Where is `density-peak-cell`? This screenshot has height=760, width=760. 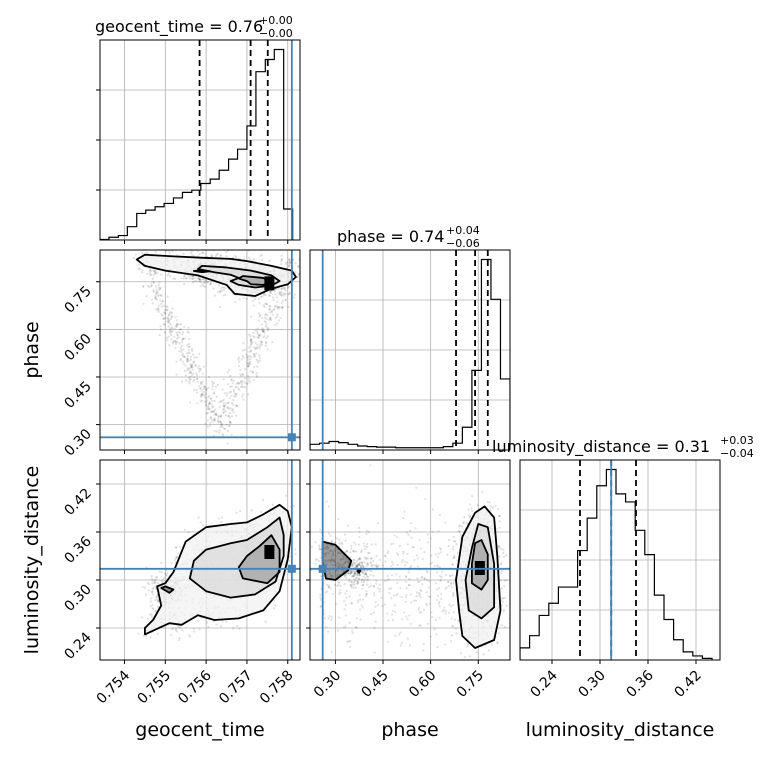
density-peak-cell is located at coordinates (269, 552).